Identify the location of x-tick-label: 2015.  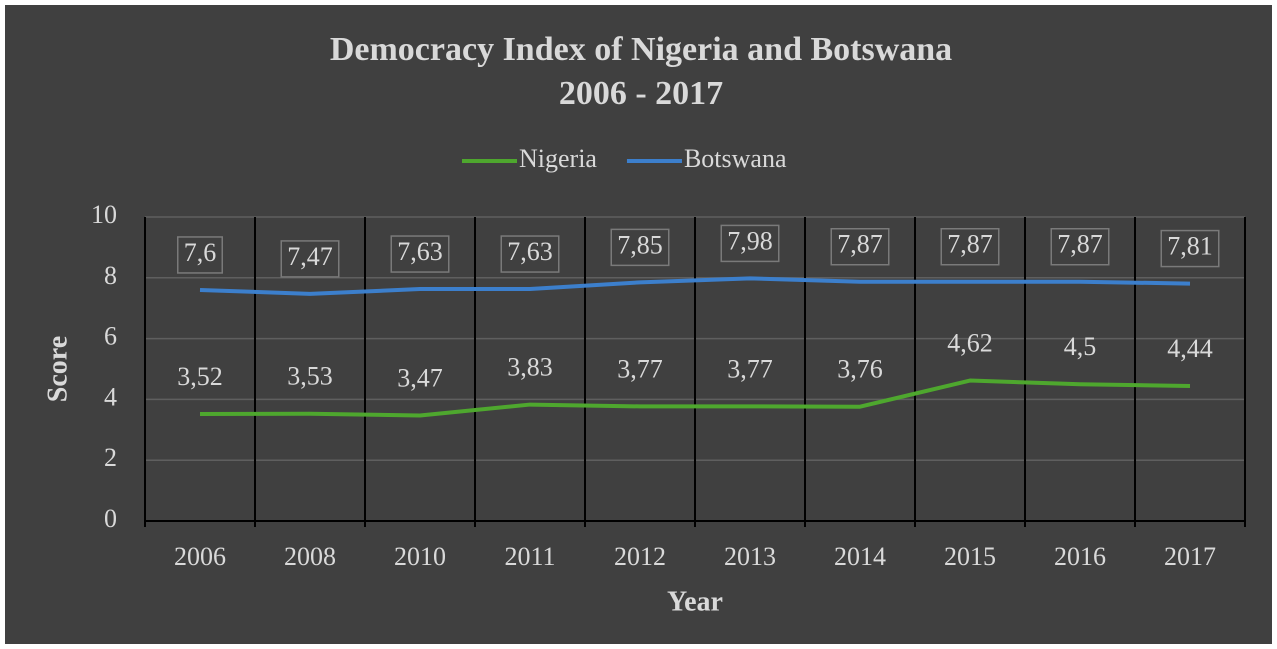
(970, 556).